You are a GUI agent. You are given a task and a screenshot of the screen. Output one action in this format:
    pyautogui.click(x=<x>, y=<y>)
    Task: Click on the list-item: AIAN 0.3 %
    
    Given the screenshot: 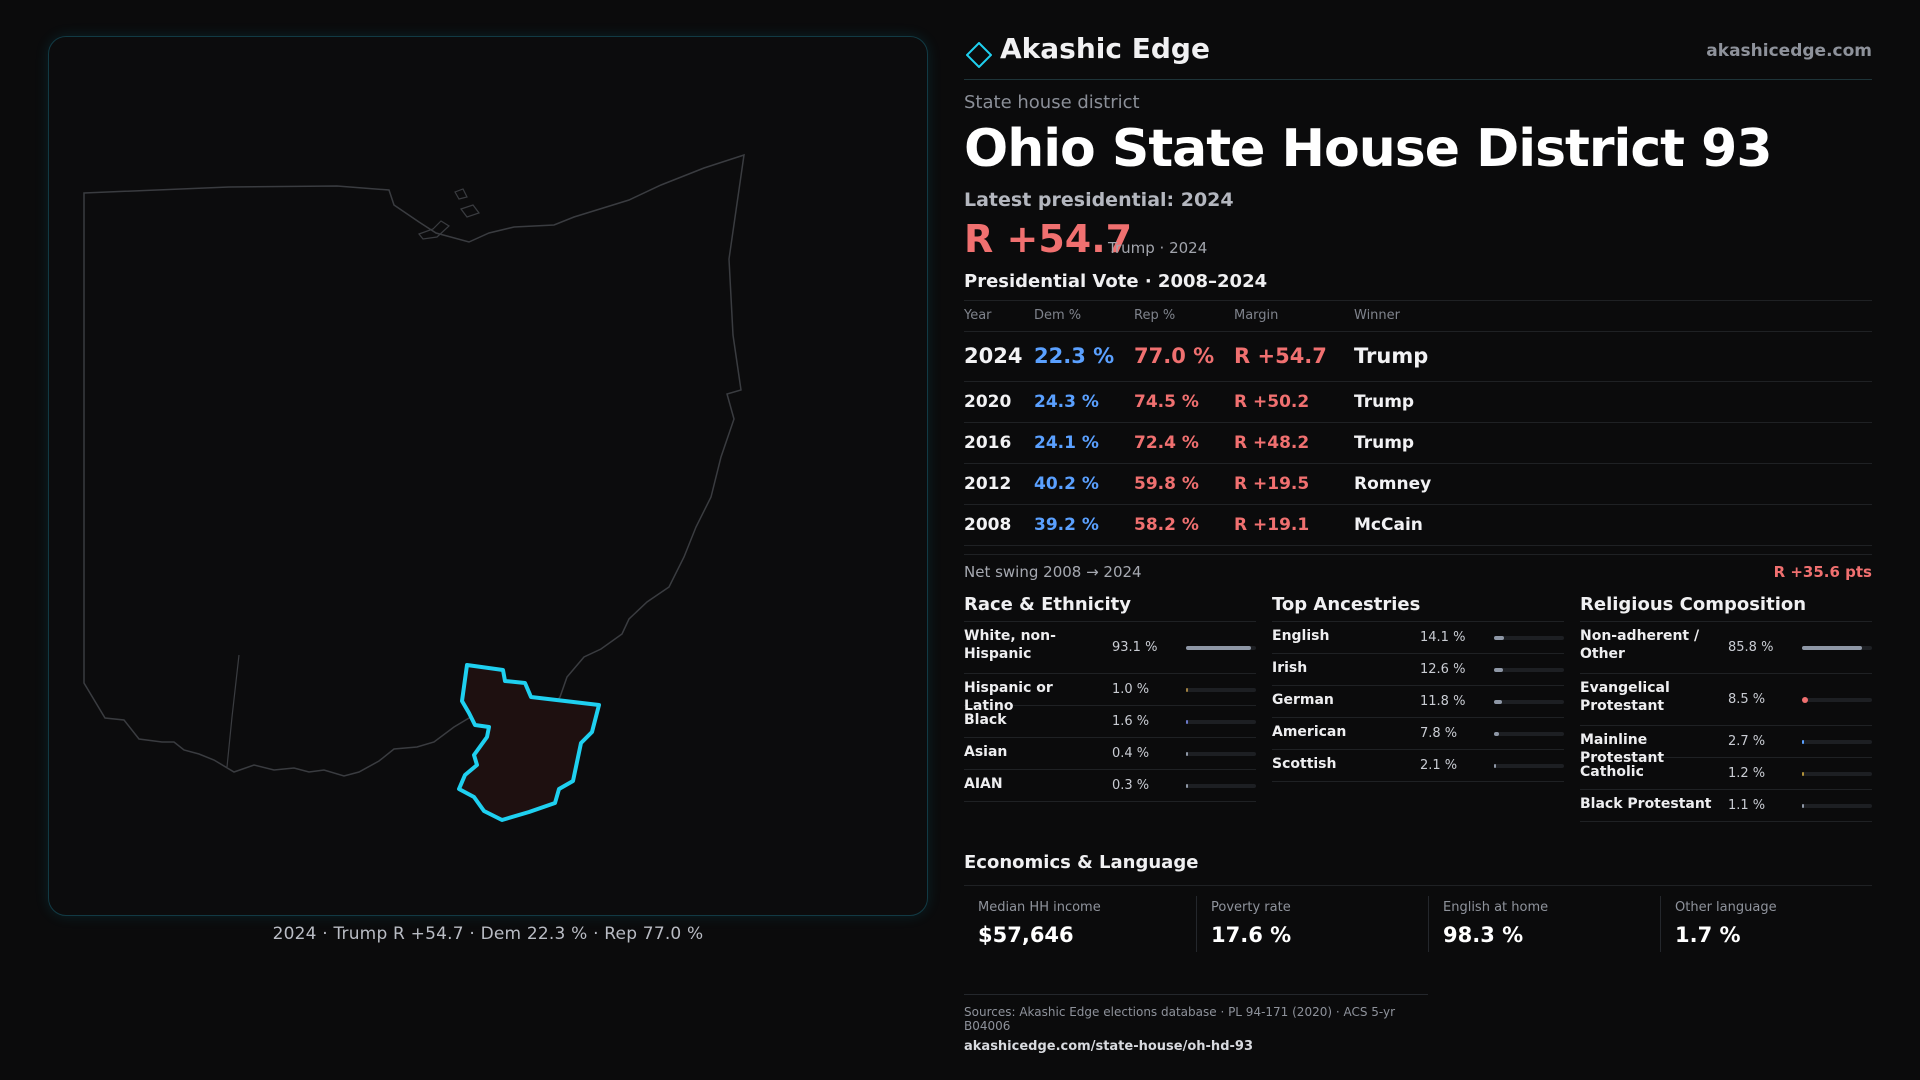 What is the action you would take?
    pyautogui.click(x=1110, y=786)
    